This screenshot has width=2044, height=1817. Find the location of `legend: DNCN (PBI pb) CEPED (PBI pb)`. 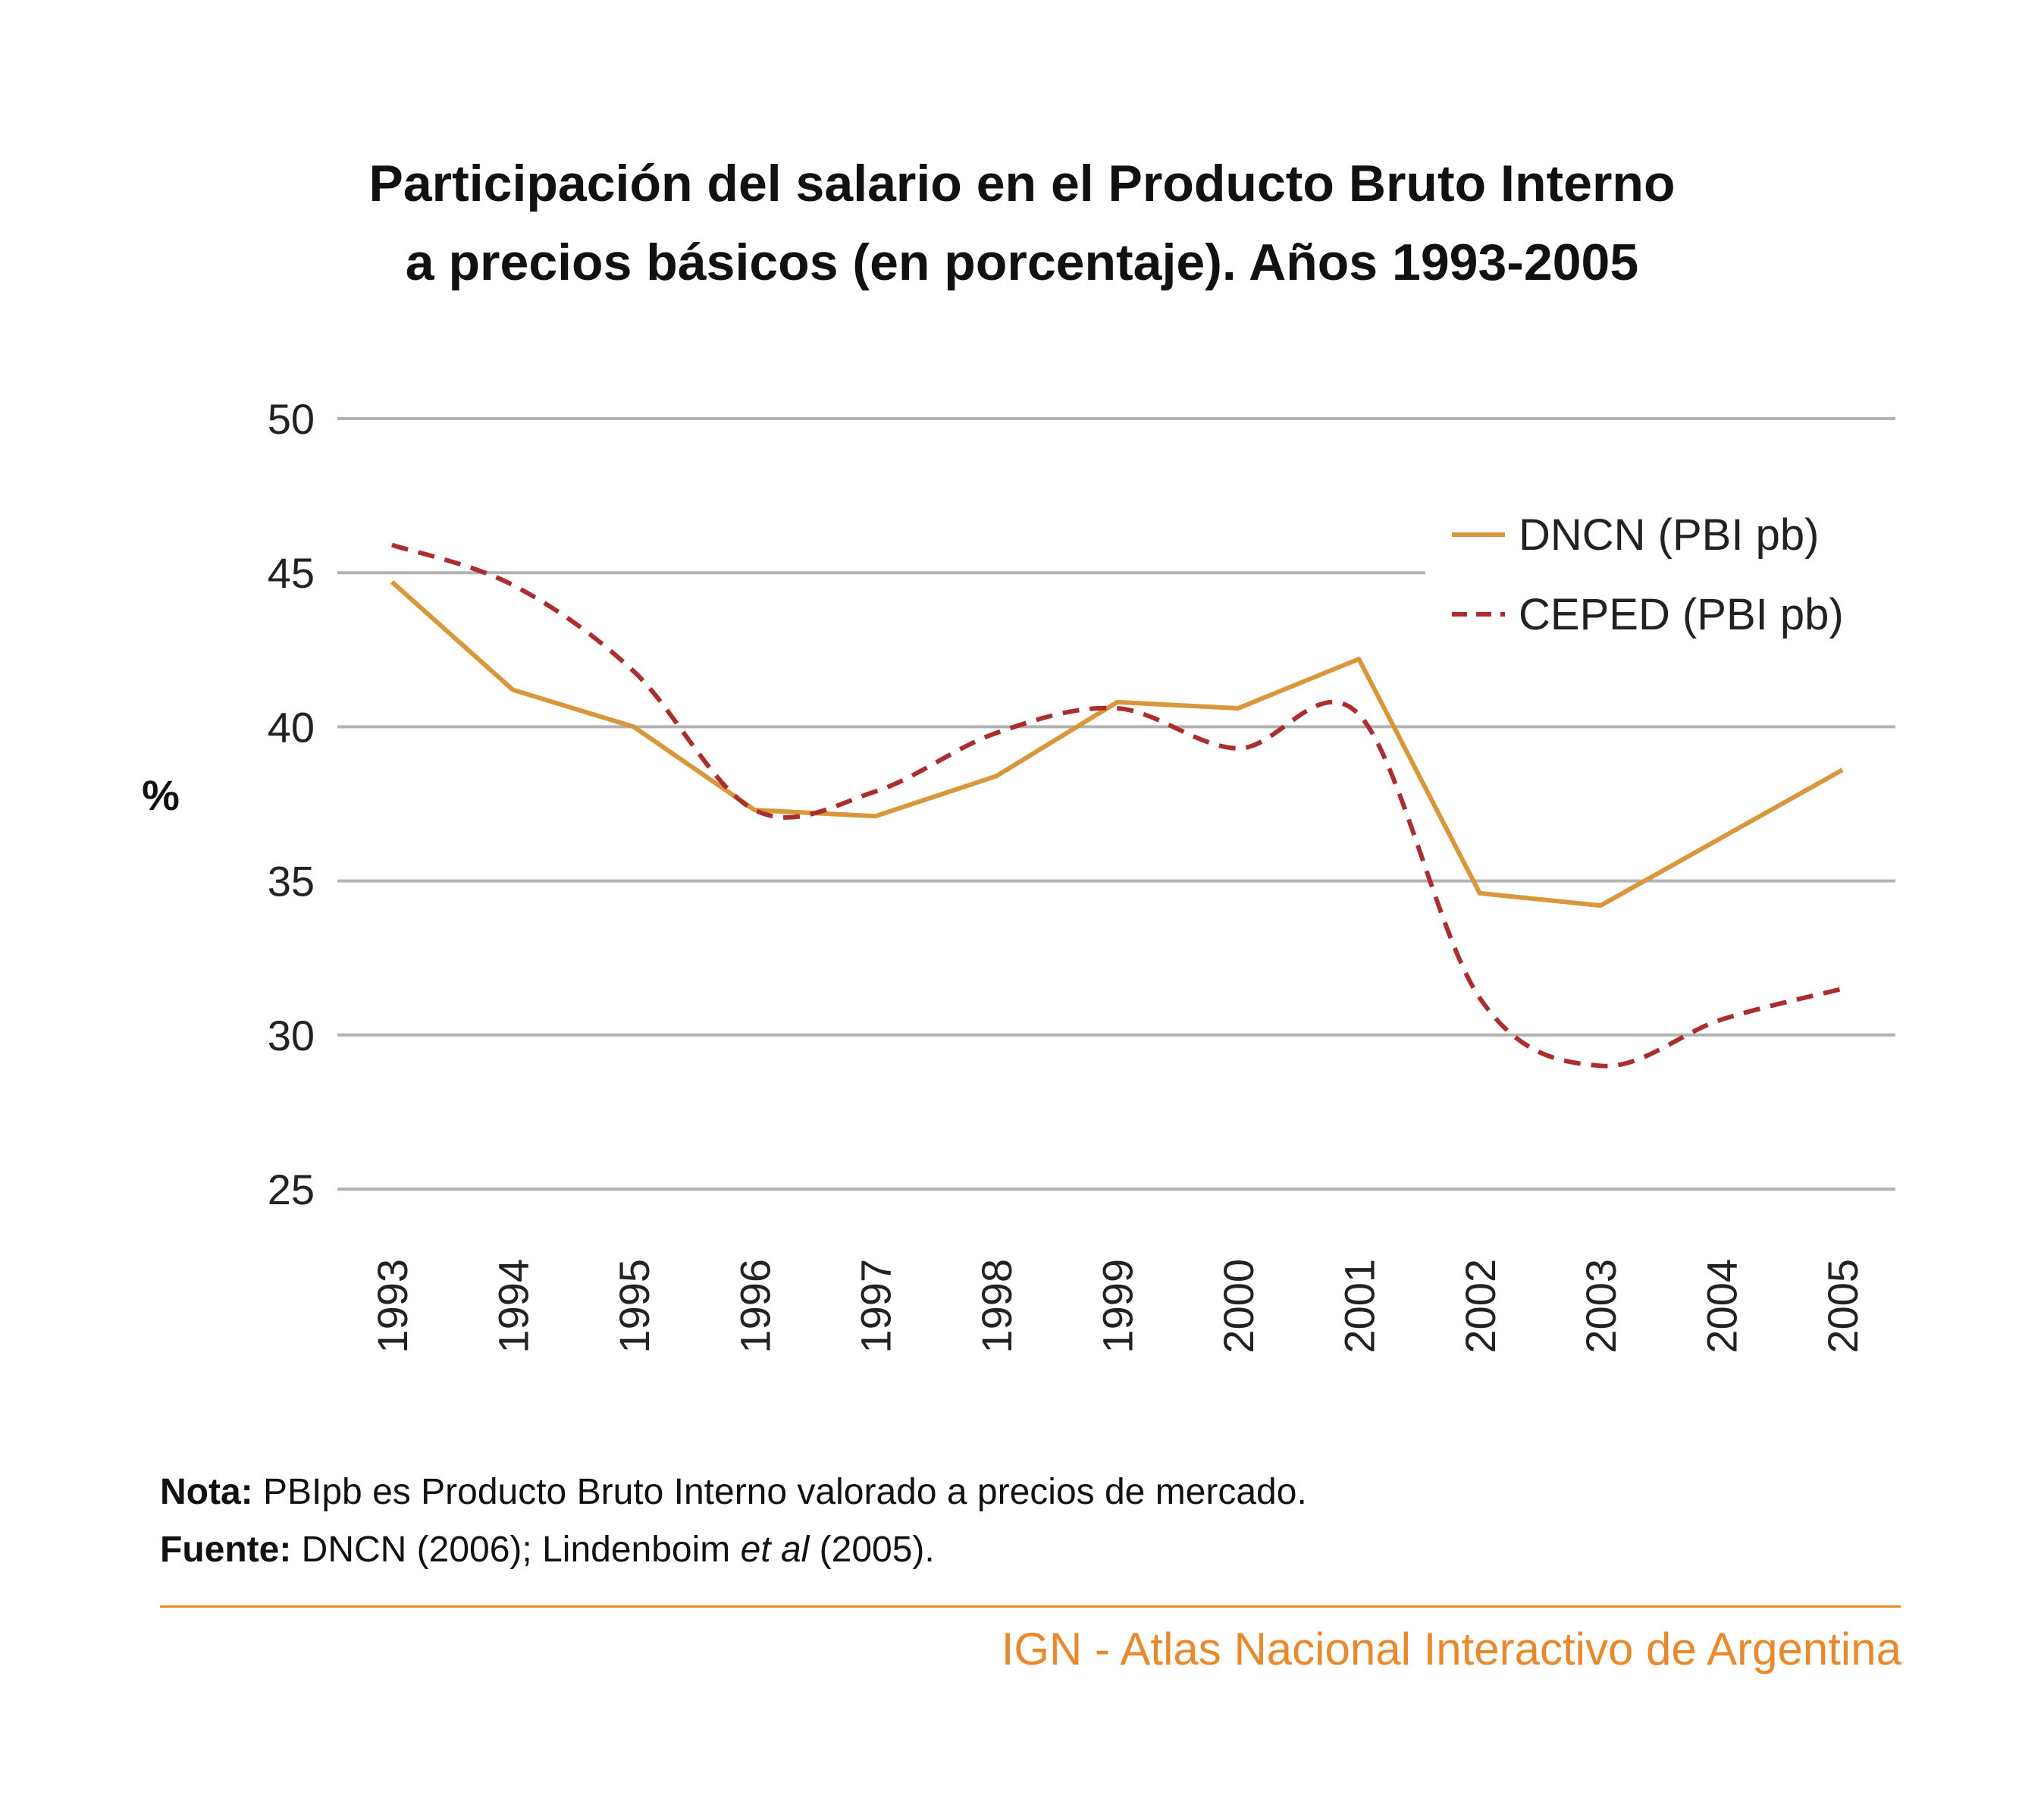

legend: DNCN (PBI pb) CEPED (PBI pb) is located at coordinates (1648, 574).